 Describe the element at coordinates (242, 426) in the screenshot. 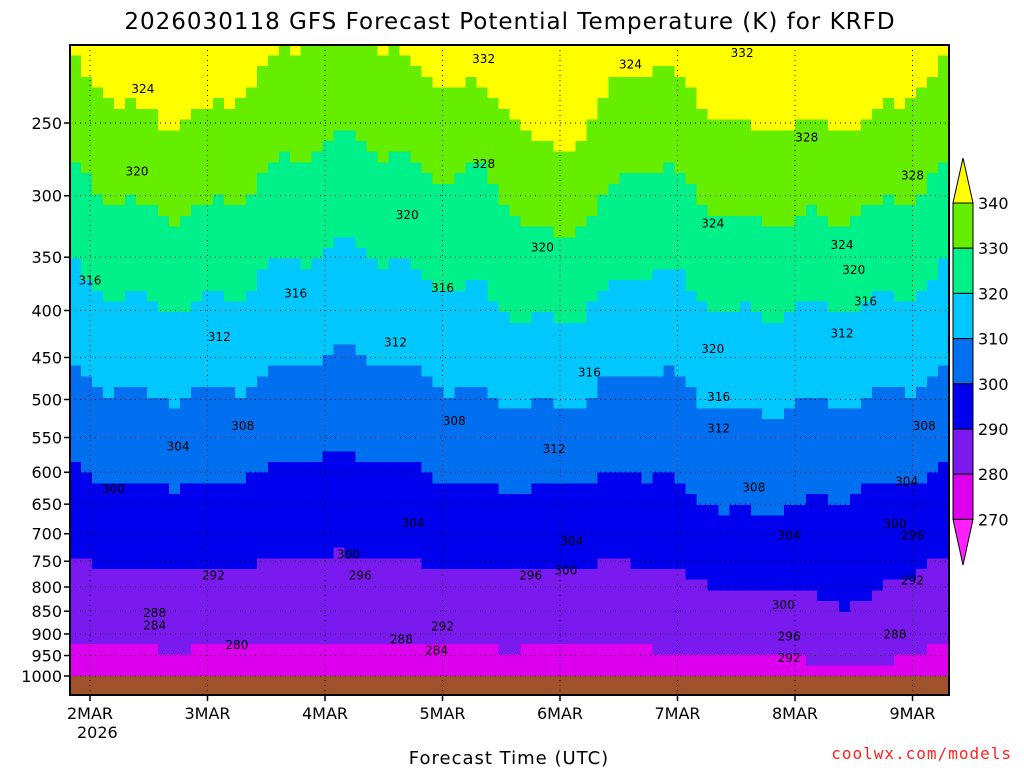

I see `contour-label: 308` at that location.